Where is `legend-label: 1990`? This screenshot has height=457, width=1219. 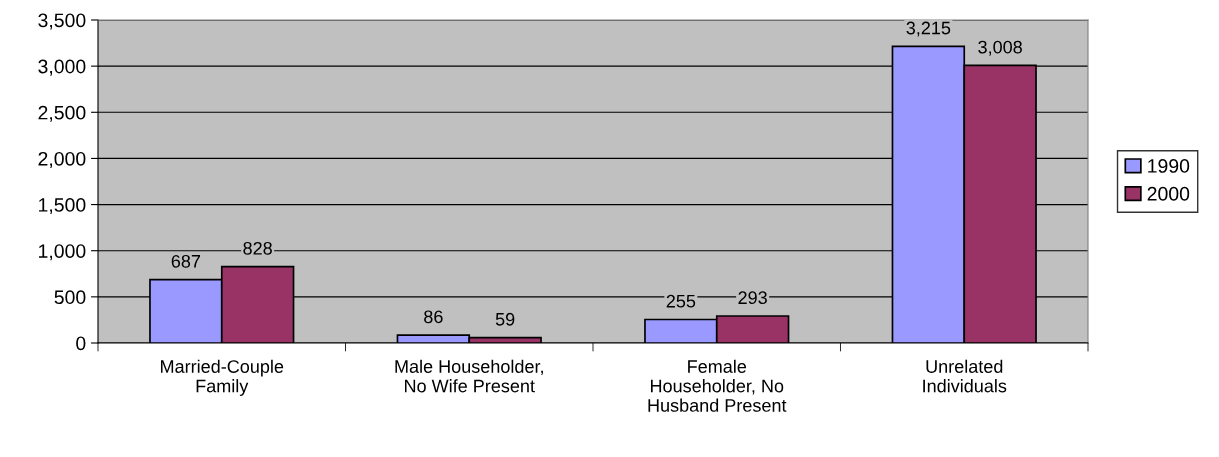
legend-label: 1990 is located at coordinates (1169, 166).